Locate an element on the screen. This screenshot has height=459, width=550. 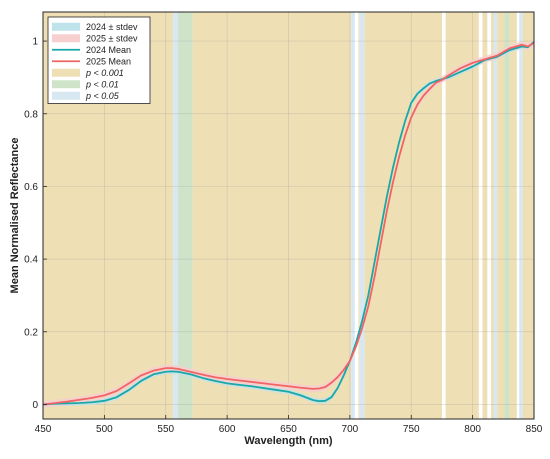
x-axis-ticks: 450 500 550 600 650 700 750 800 850 is located at coordinates (289, 425).